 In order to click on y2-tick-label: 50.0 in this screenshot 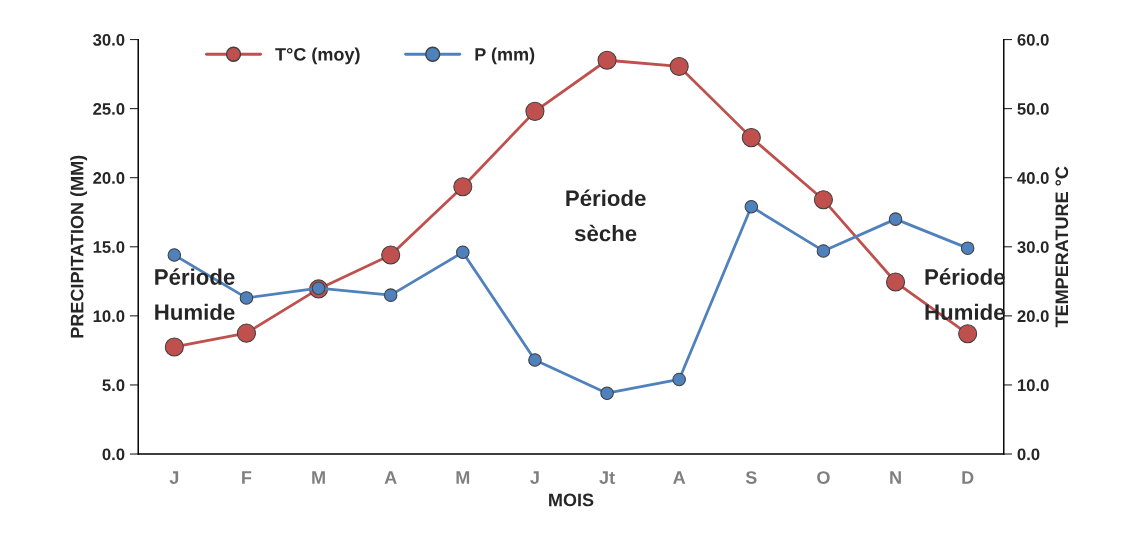, I will do `click(1033, 109)`.